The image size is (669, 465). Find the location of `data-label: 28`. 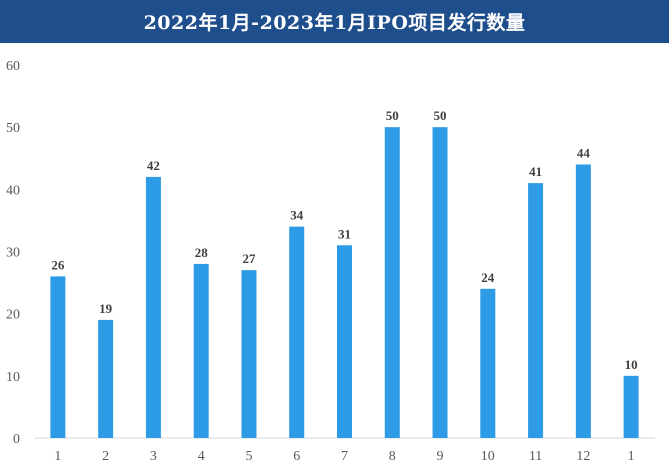

data-label: 28 is located at coordinates (202, 252).